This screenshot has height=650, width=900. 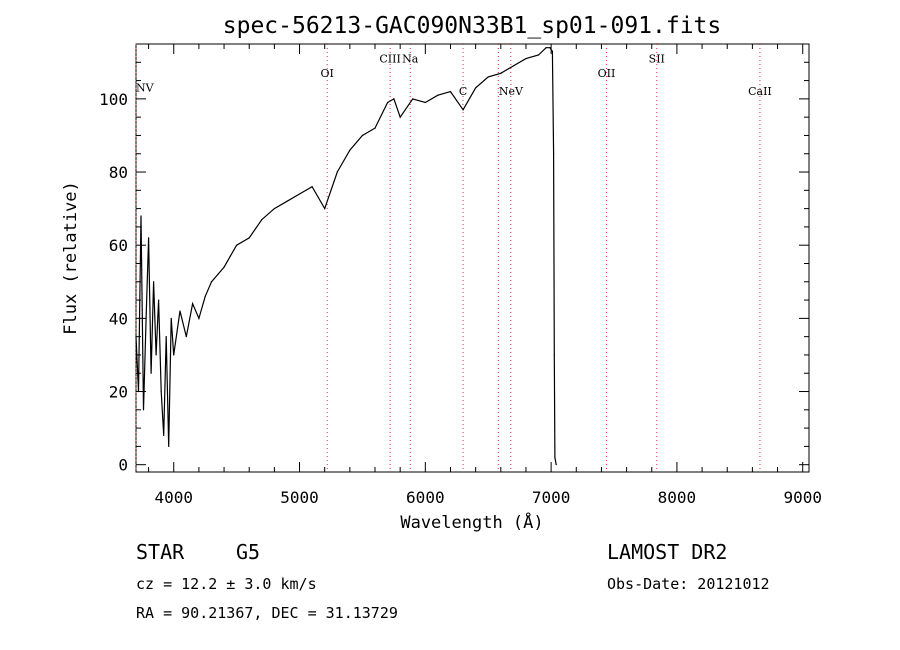 I want to click on line-label: CaII, so click(x=760, y=91).